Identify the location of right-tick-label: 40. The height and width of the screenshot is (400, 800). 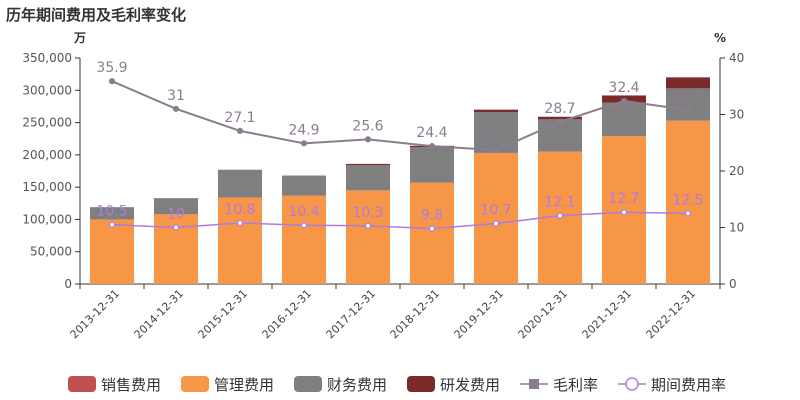
(736, 58).